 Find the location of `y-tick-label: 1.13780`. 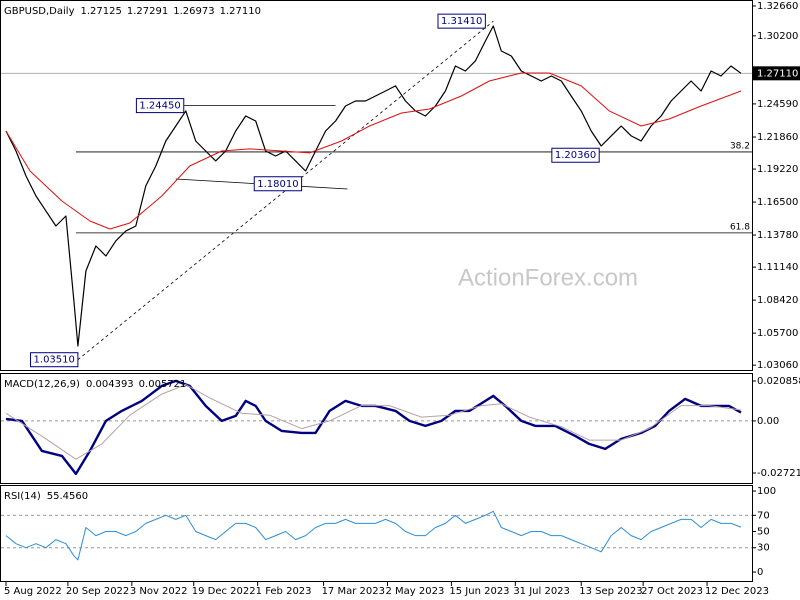

y-tick-label: 1.13780 is located at coordinates (777, 235).